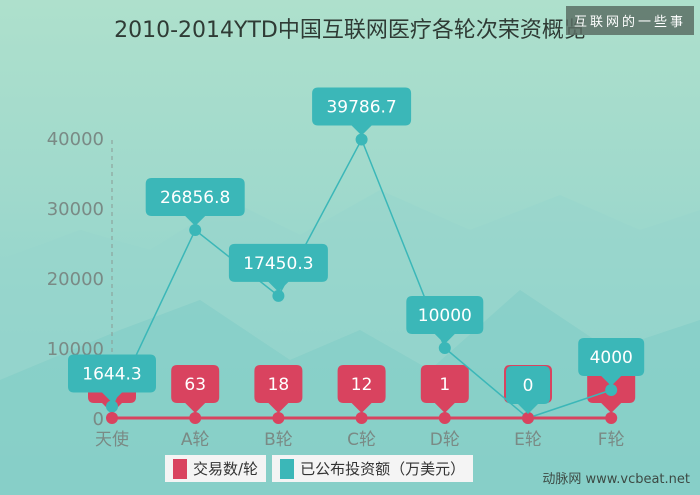 The width and height of the screenshot is (700, 495). What do you see at coordinates (112, 439) in the screenshot?
I see `x-tick-label: 天使` at bounding box center [112, 439].